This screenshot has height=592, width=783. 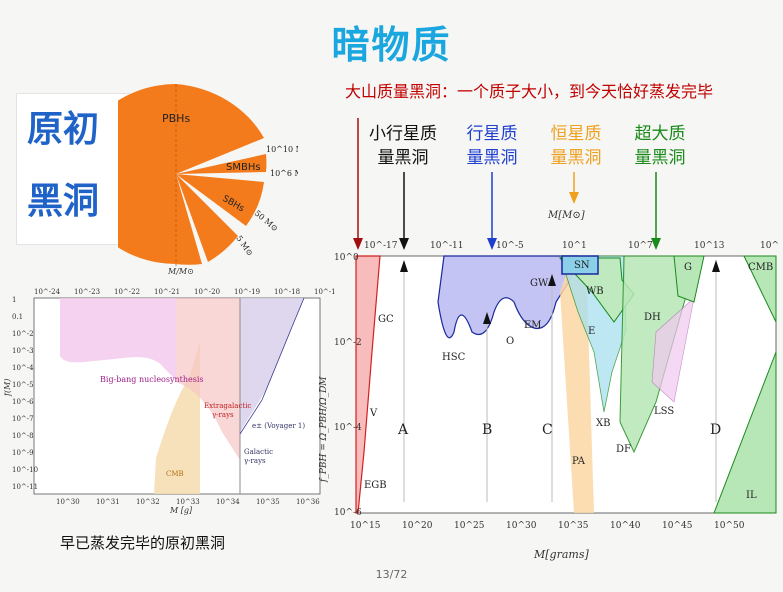 What do you see at coordinates (348, 343) in the screenshot?
I see `y-tick-label: 10^-2` at bounding box center [348, 343].